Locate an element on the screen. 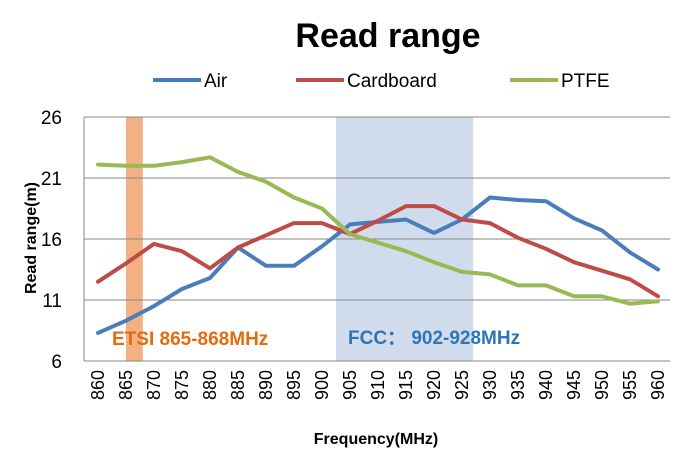 This screenshot has height=463, width=690. x-tick-label: 960 is located at coordinates (658, 385).